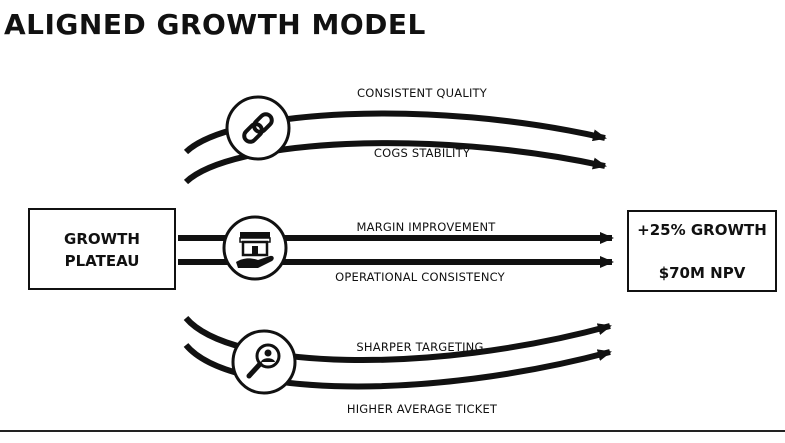 The image size is (785, 443). Describe the element at coordinates (702, 230) in the screenshot. I see `end-box-line1: +25% GROWTH` at that location.